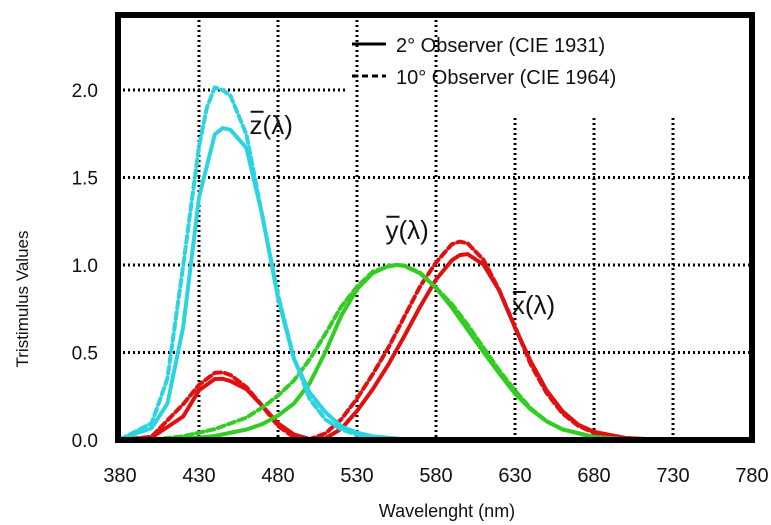 Image resolution: width=771 pixels, height=525 pixels. Describe the element at coordinates (85, 266) in the screenshot. I see `y-tick-label: 1.0` at that location.